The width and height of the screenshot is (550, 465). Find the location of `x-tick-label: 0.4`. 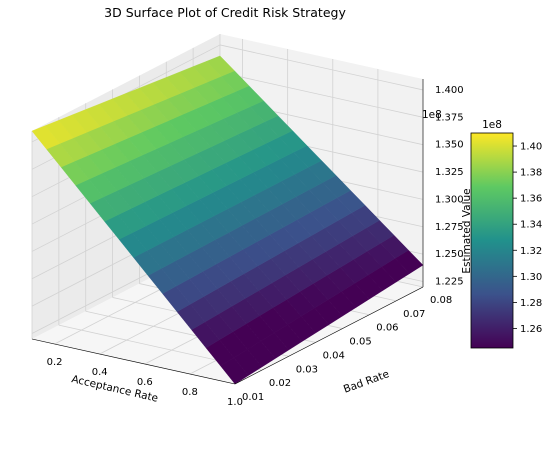

x-tick-label: 0.4 is located at coordinates (100, 372).